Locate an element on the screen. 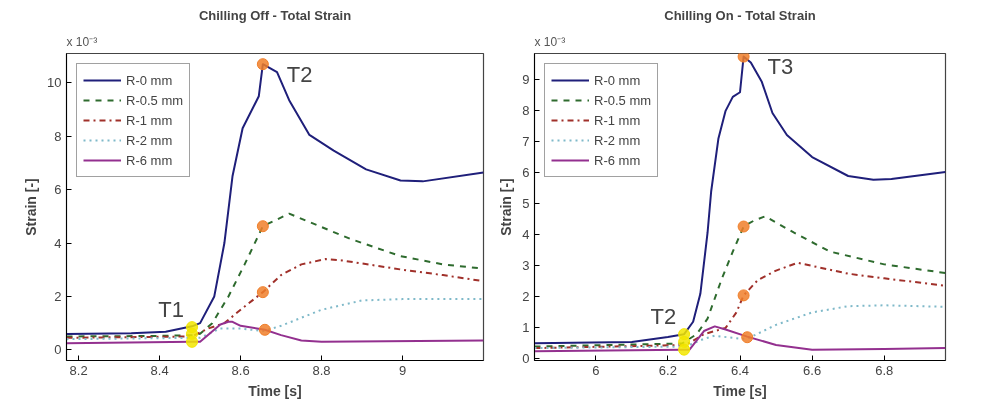 The width and height of the screenshot is (1001, 411). x-tick-label: 6.2 is located at coordinates (667, 370).